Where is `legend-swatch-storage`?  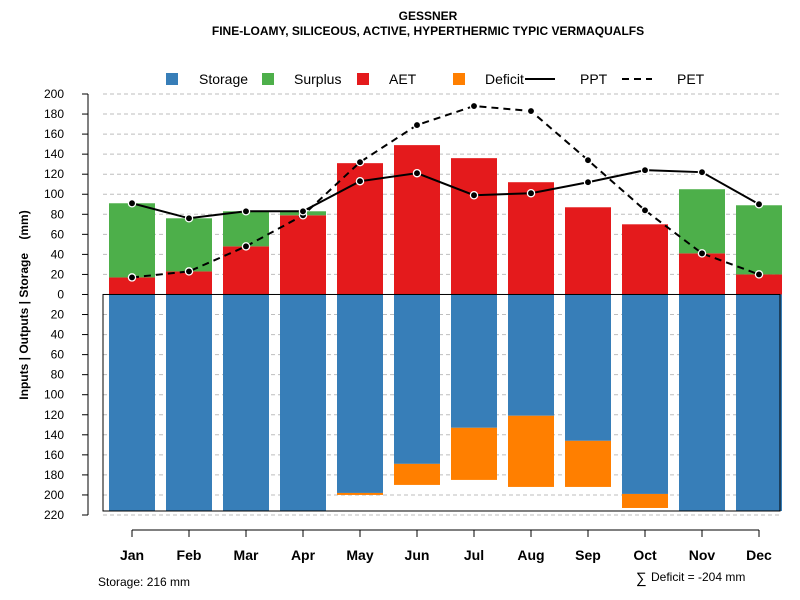 legend-swatch-storage is located at coordinates (172, 79).